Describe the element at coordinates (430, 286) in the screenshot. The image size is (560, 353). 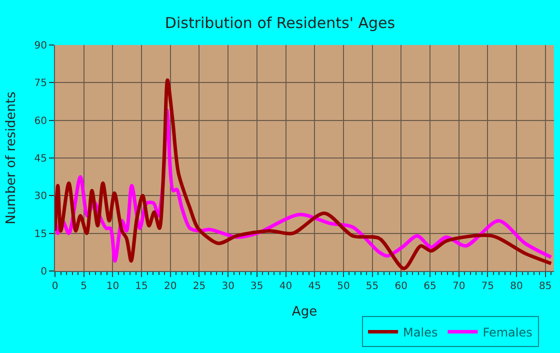
I see `x-tick-label: 65` at that location.